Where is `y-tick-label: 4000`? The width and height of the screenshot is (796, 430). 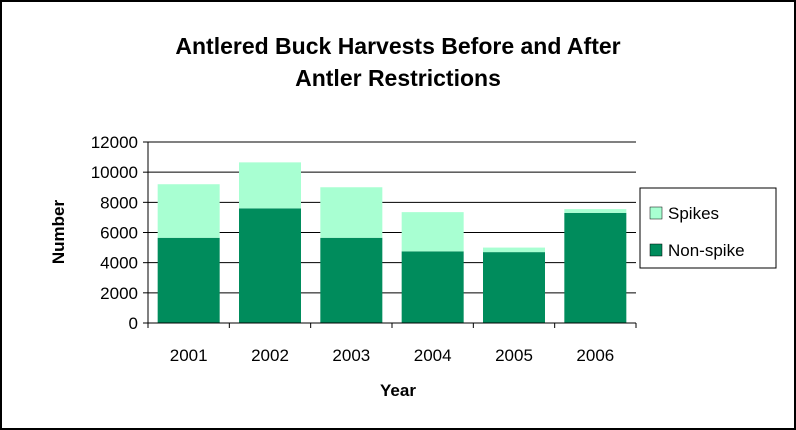 y-tick-label: 4000 is located at coordinates (119, 263).